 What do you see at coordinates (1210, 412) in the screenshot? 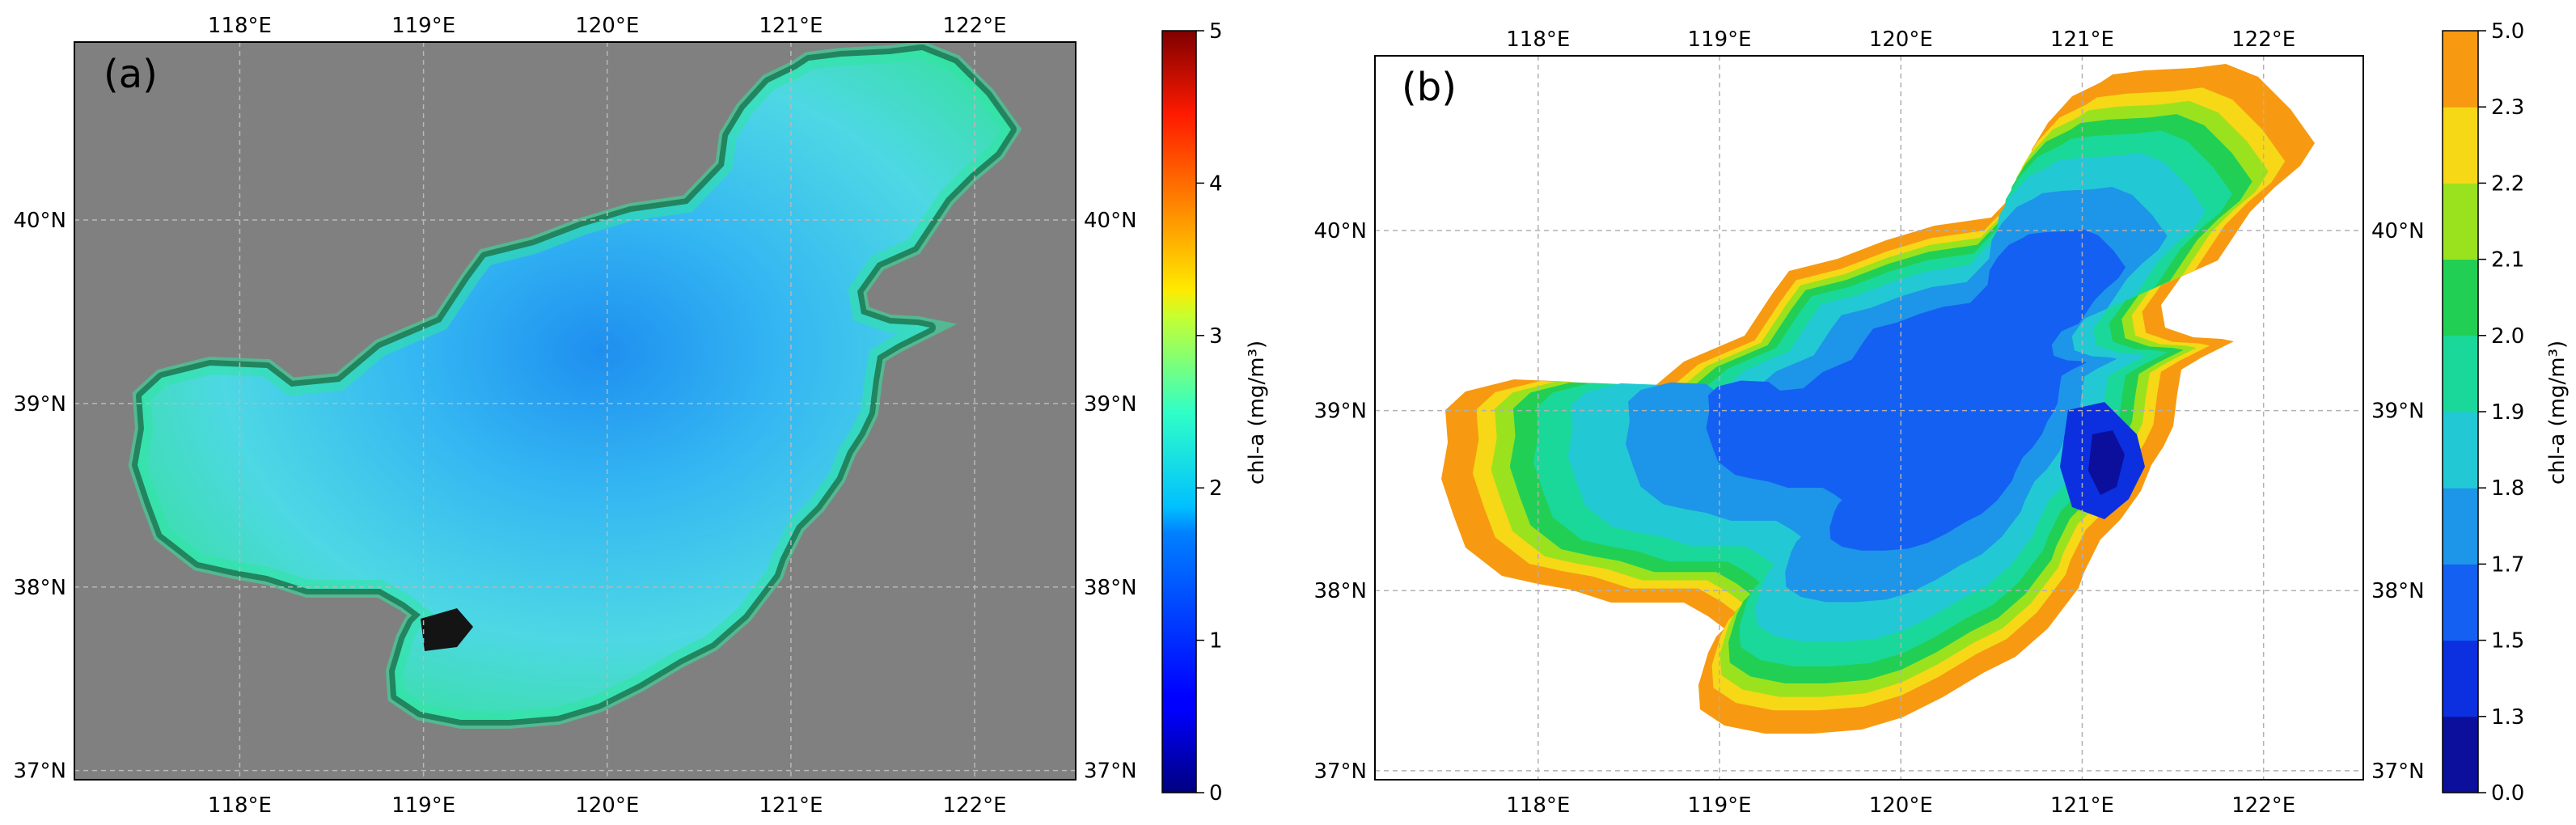
I see `colorbar-a-ticks: 0 1 2 3 4 5` at bounding box center [1210, 412].